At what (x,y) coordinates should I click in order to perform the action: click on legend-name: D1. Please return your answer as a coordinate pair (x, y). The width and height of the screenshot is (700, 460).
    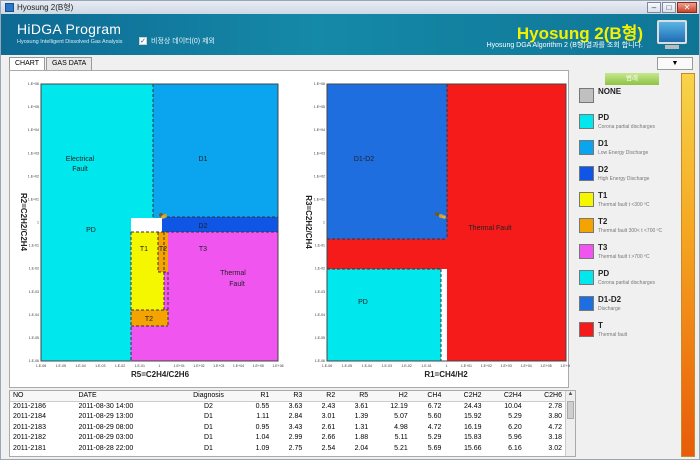
    Looking at the image, I should click on (603, 143).